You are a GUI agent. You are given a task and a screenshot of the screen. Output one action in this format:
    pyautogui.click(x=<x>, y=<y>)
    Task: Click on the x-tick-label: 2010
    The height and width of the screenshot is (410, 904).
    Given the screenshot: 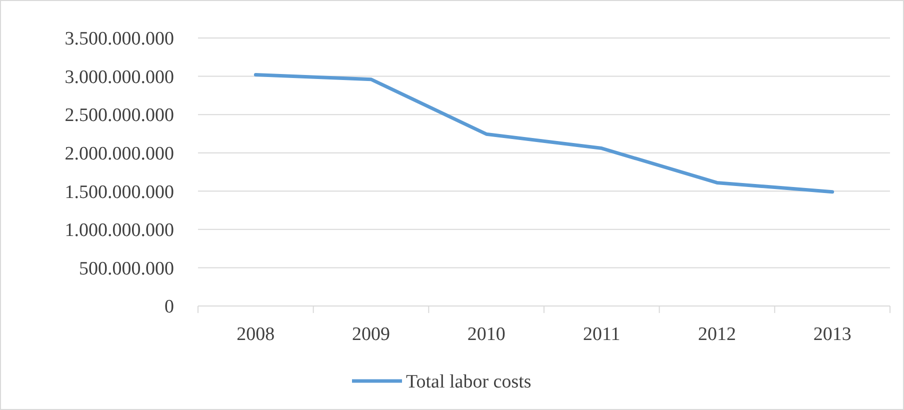 What is the action you would take?
    pyautogui.click(x=486, y=334)
    